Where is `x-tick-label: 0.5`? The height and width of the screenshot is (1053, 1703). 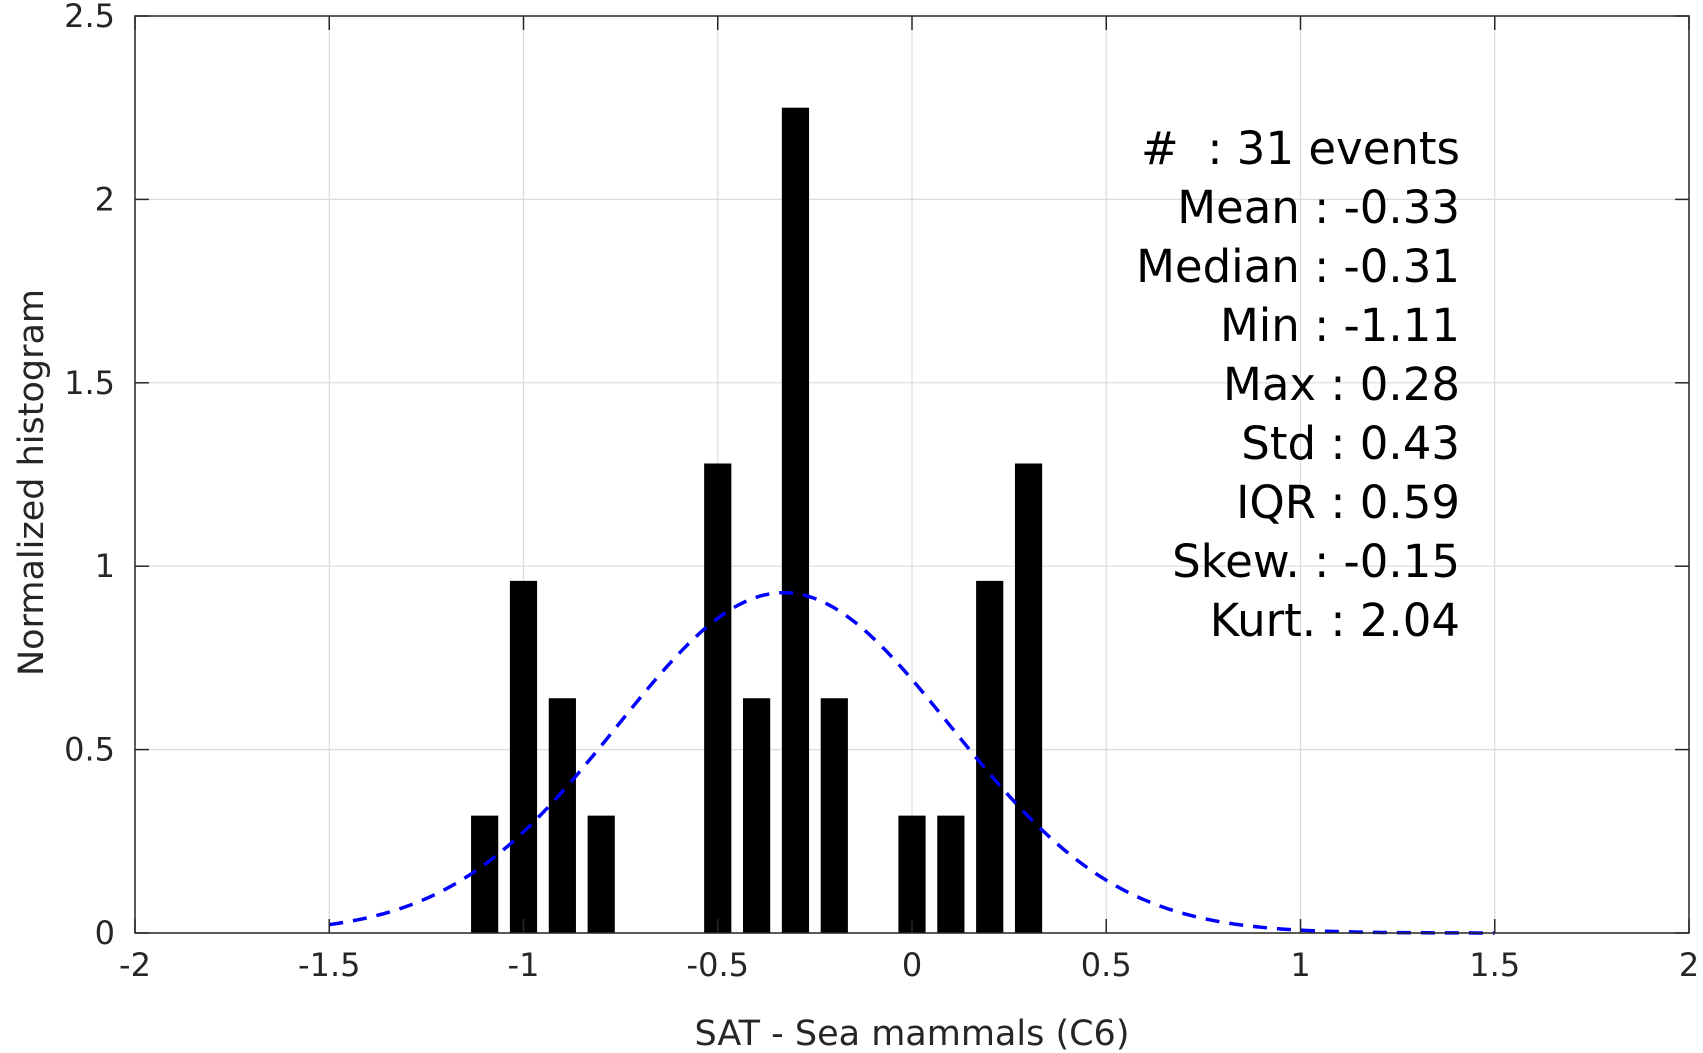
x-tick-label: 0.5 is located at coordinates (1106, 965).